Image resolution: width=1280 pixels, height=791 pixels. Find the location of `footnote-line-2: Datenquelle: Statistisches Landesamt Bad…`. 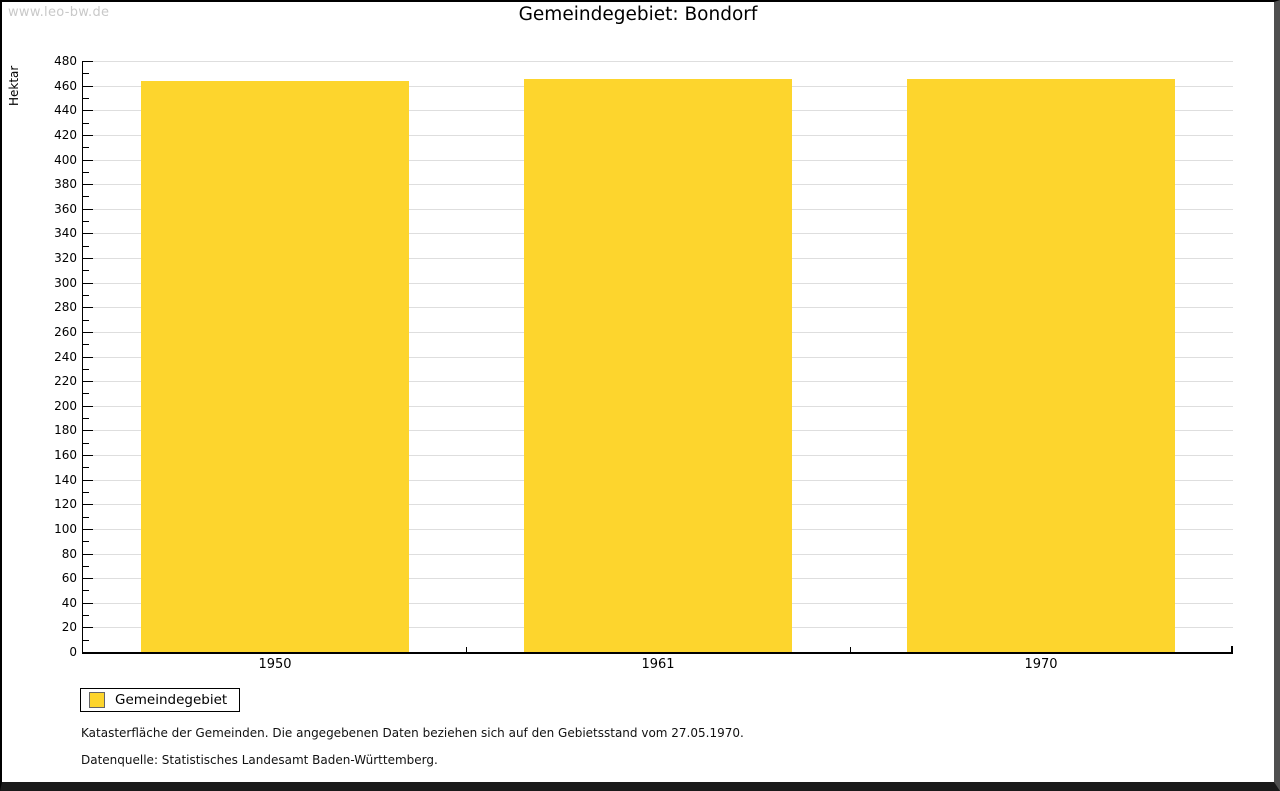

footnote-line-2: Datenquelle: Statistisches Landesamt Bad… is located at coordinates (259, 760).